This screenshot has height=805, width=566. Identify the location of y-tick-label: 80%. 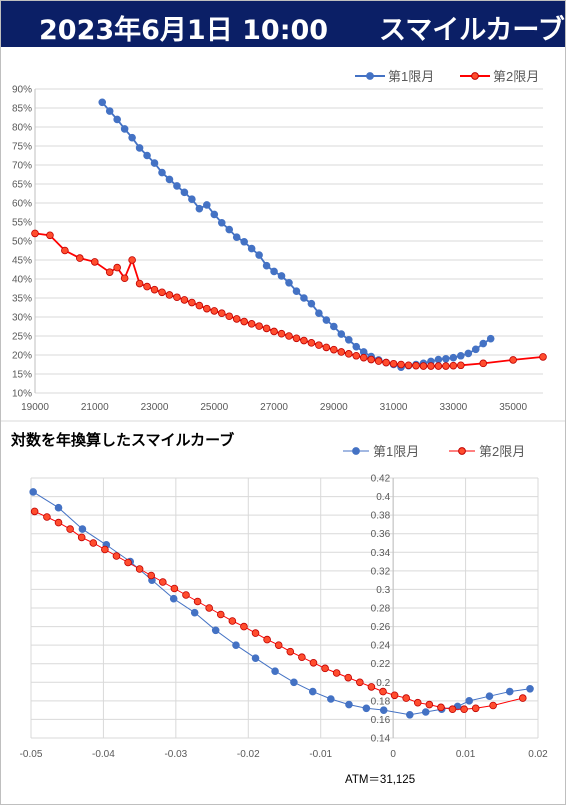
(22, 128).